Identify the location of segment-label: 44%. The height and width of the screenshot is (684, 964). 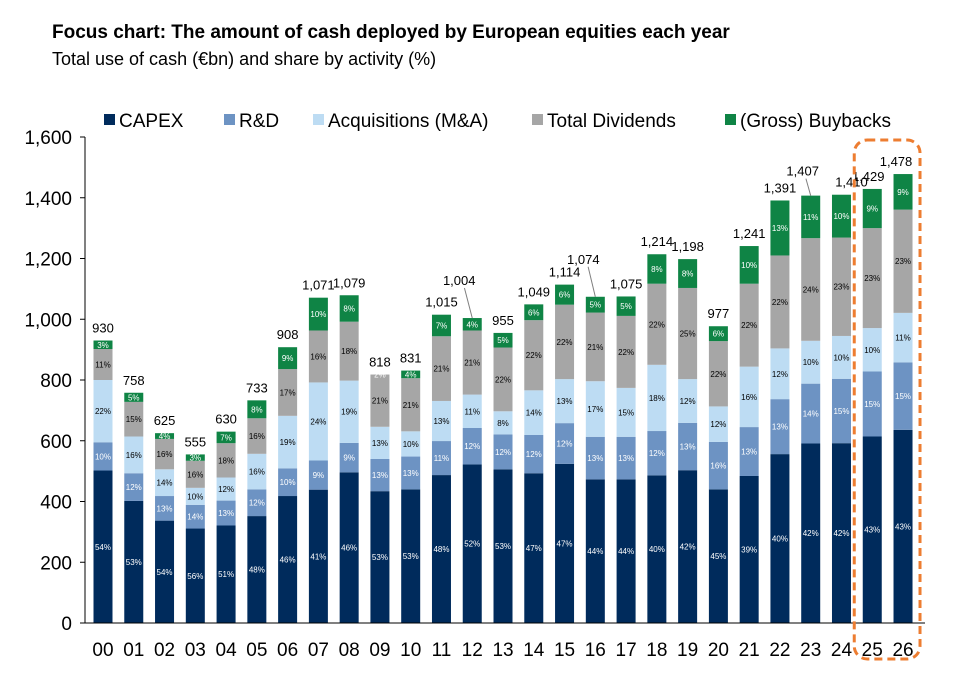
(626, 551).